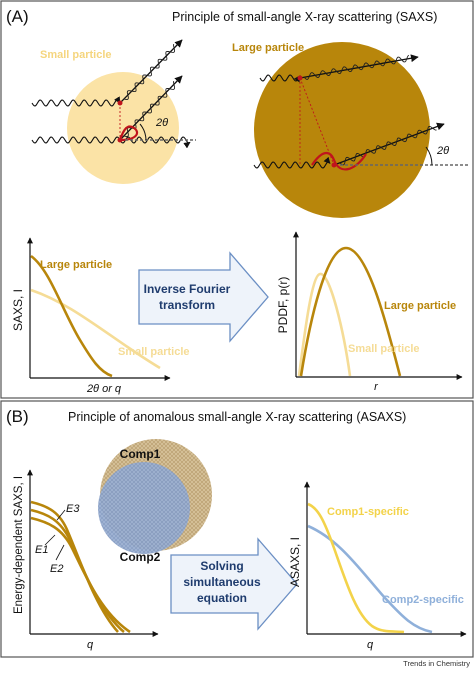  I want to click on comp1-specific-label: Comp1-specific, so click(368, 512).